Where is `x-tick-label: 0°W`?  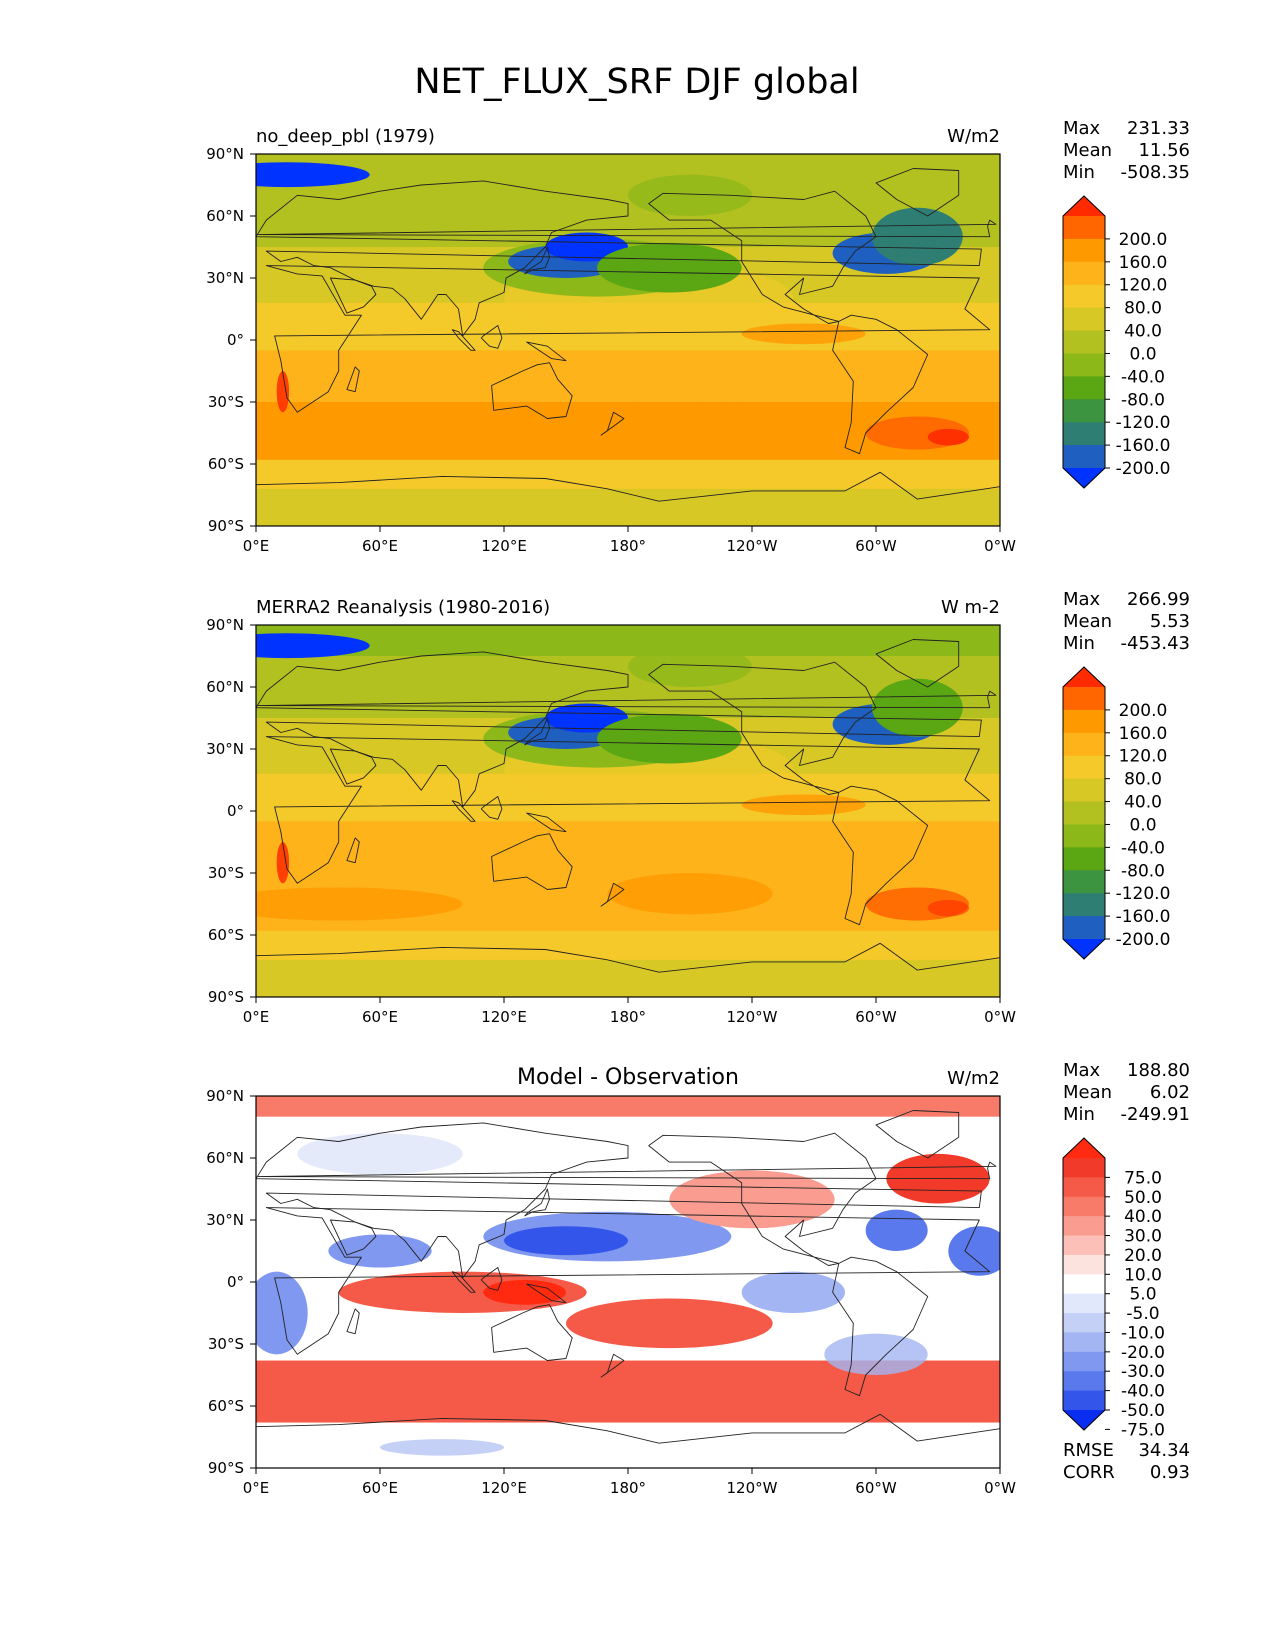
x-tick-label: 0°W is located at coordinates (1000, 1488).